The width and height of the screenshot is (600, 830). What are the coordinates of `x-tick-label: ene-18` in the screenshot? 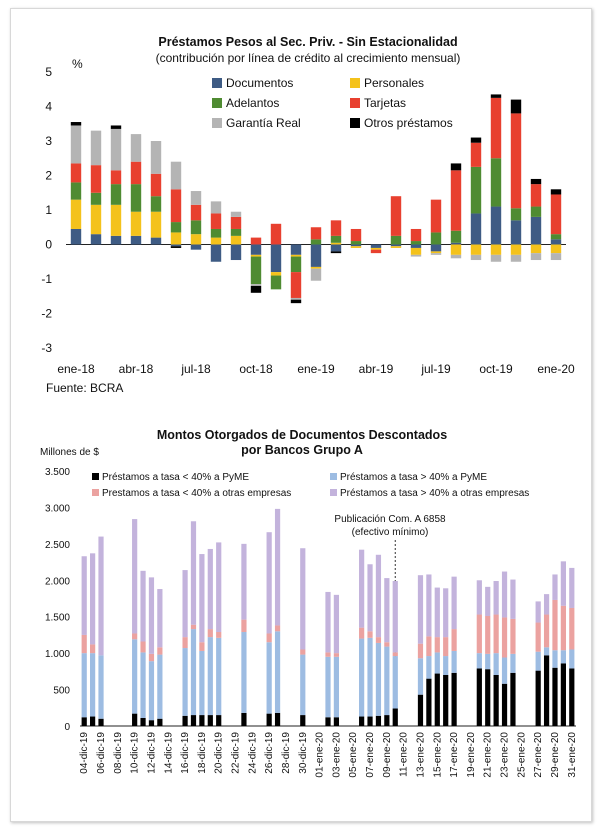 It's located at (76, 369).